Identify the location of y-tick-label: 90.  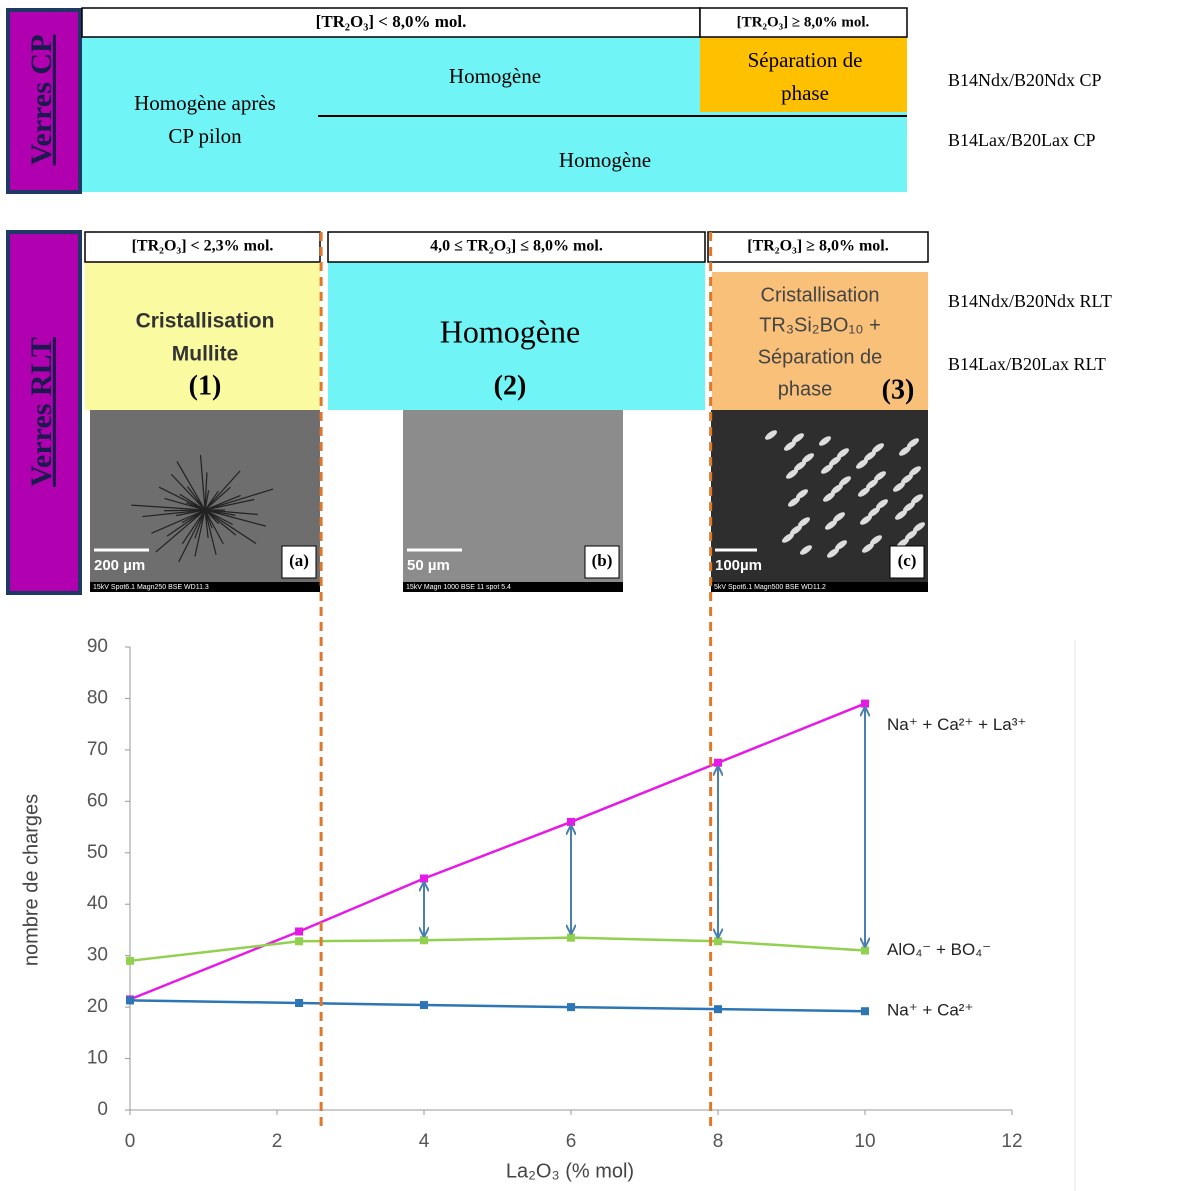
(97, 646).